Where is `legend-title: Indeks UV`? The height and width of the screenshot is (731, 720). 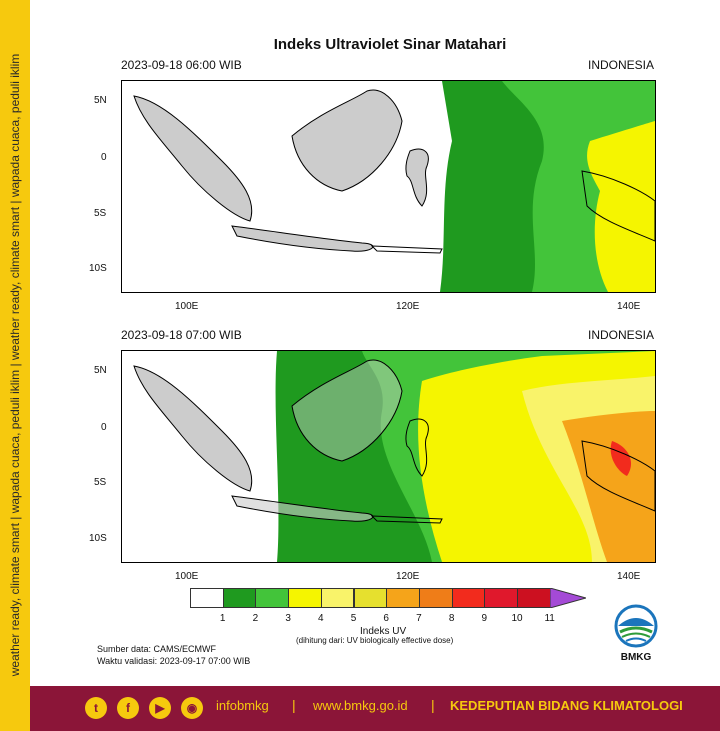
legend-title: Indeks UV is located at coordinates (383, 631).